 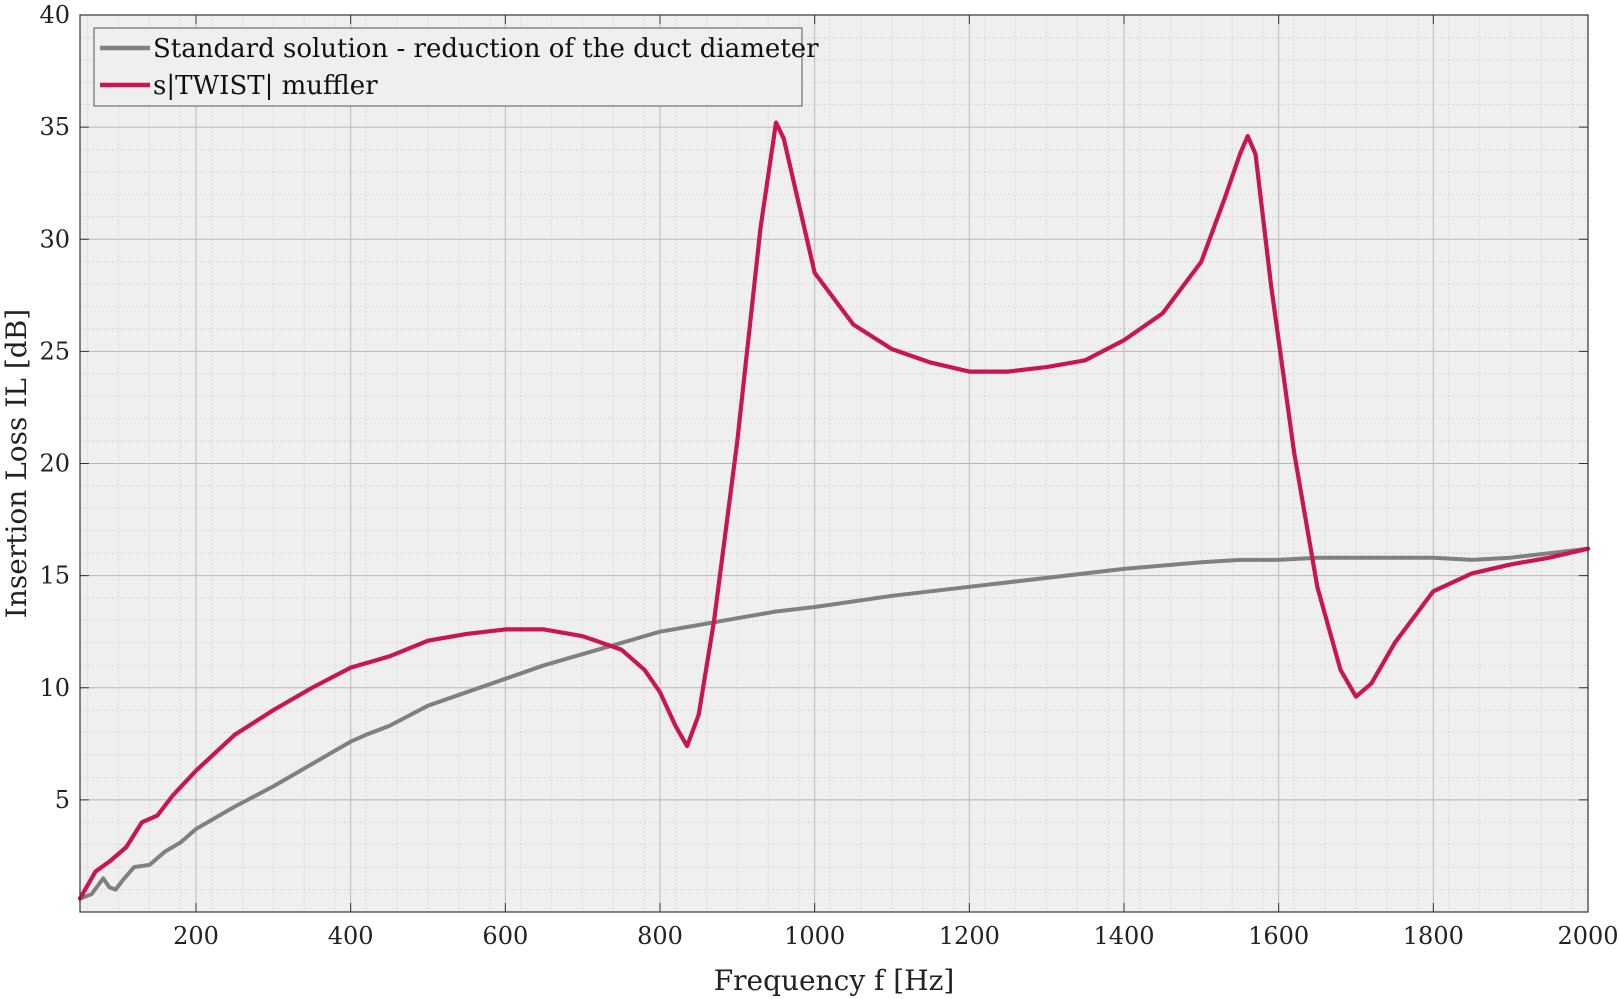 What do you see at coordinates (196, 936) in the screenshot?
I see `x-tick-label: 200` at bounding box center [196, 936].